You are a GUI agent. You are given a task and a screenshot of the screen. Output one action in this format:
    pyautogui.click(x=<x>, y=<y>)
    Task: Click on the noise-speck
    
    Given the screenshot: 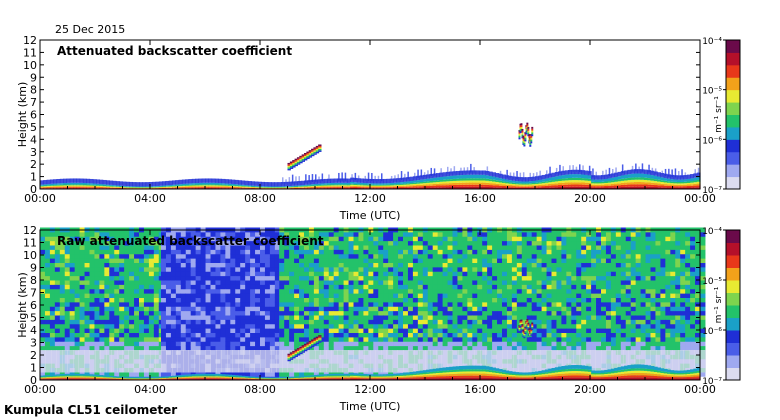 What is the action you would take?
    pyautogui.click(x=679, y=174)
    